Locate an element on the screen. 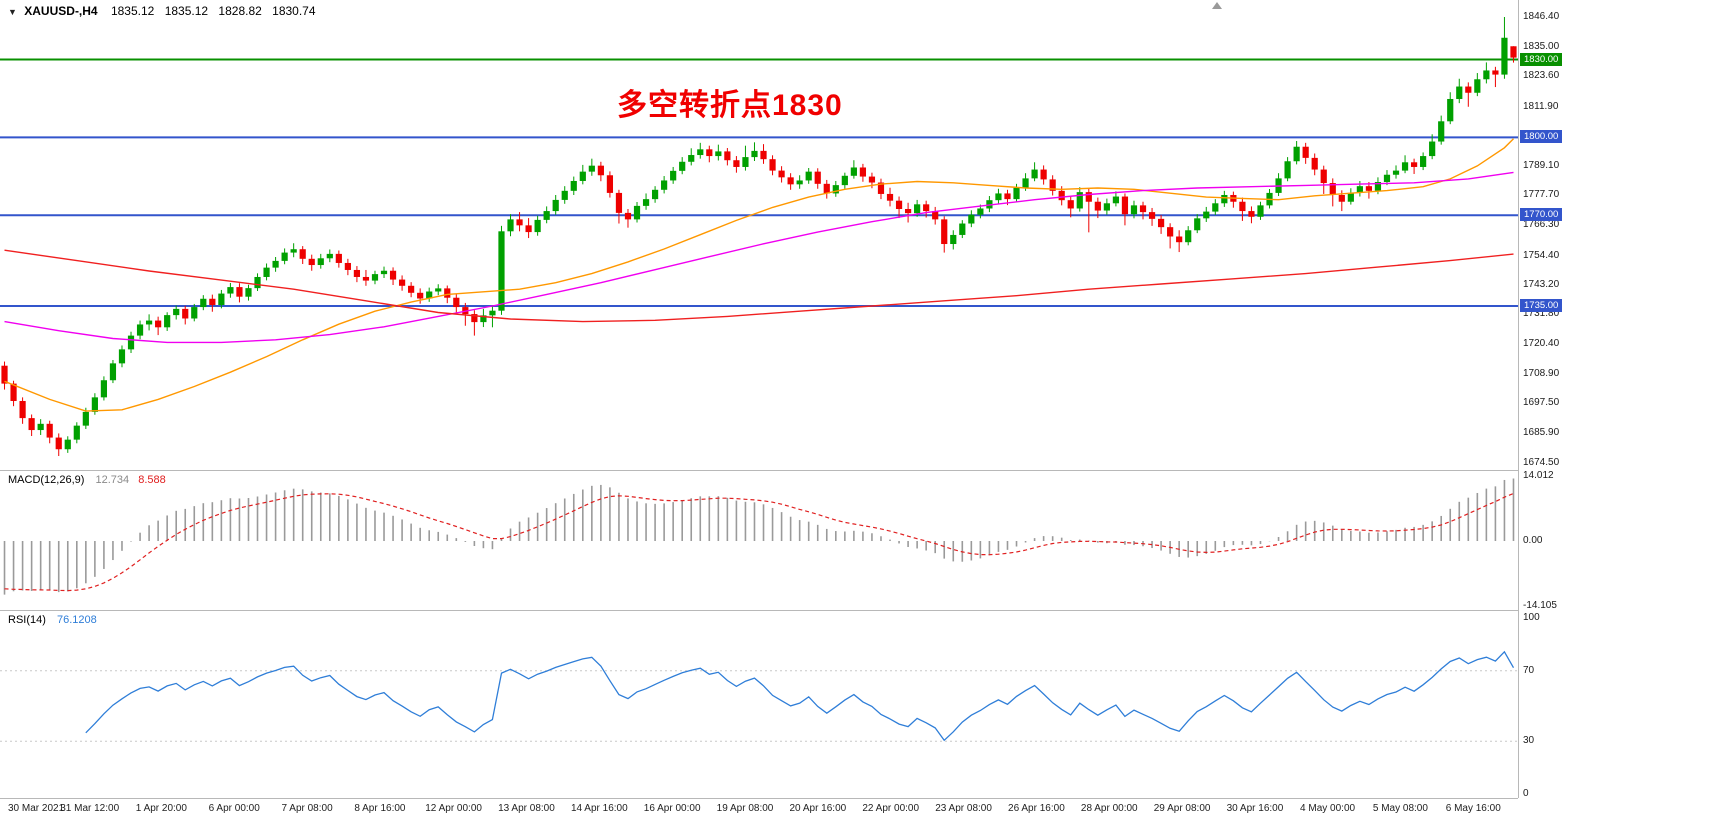  price-axis-label: 1720.40 is located at coordinates (1541, 343).